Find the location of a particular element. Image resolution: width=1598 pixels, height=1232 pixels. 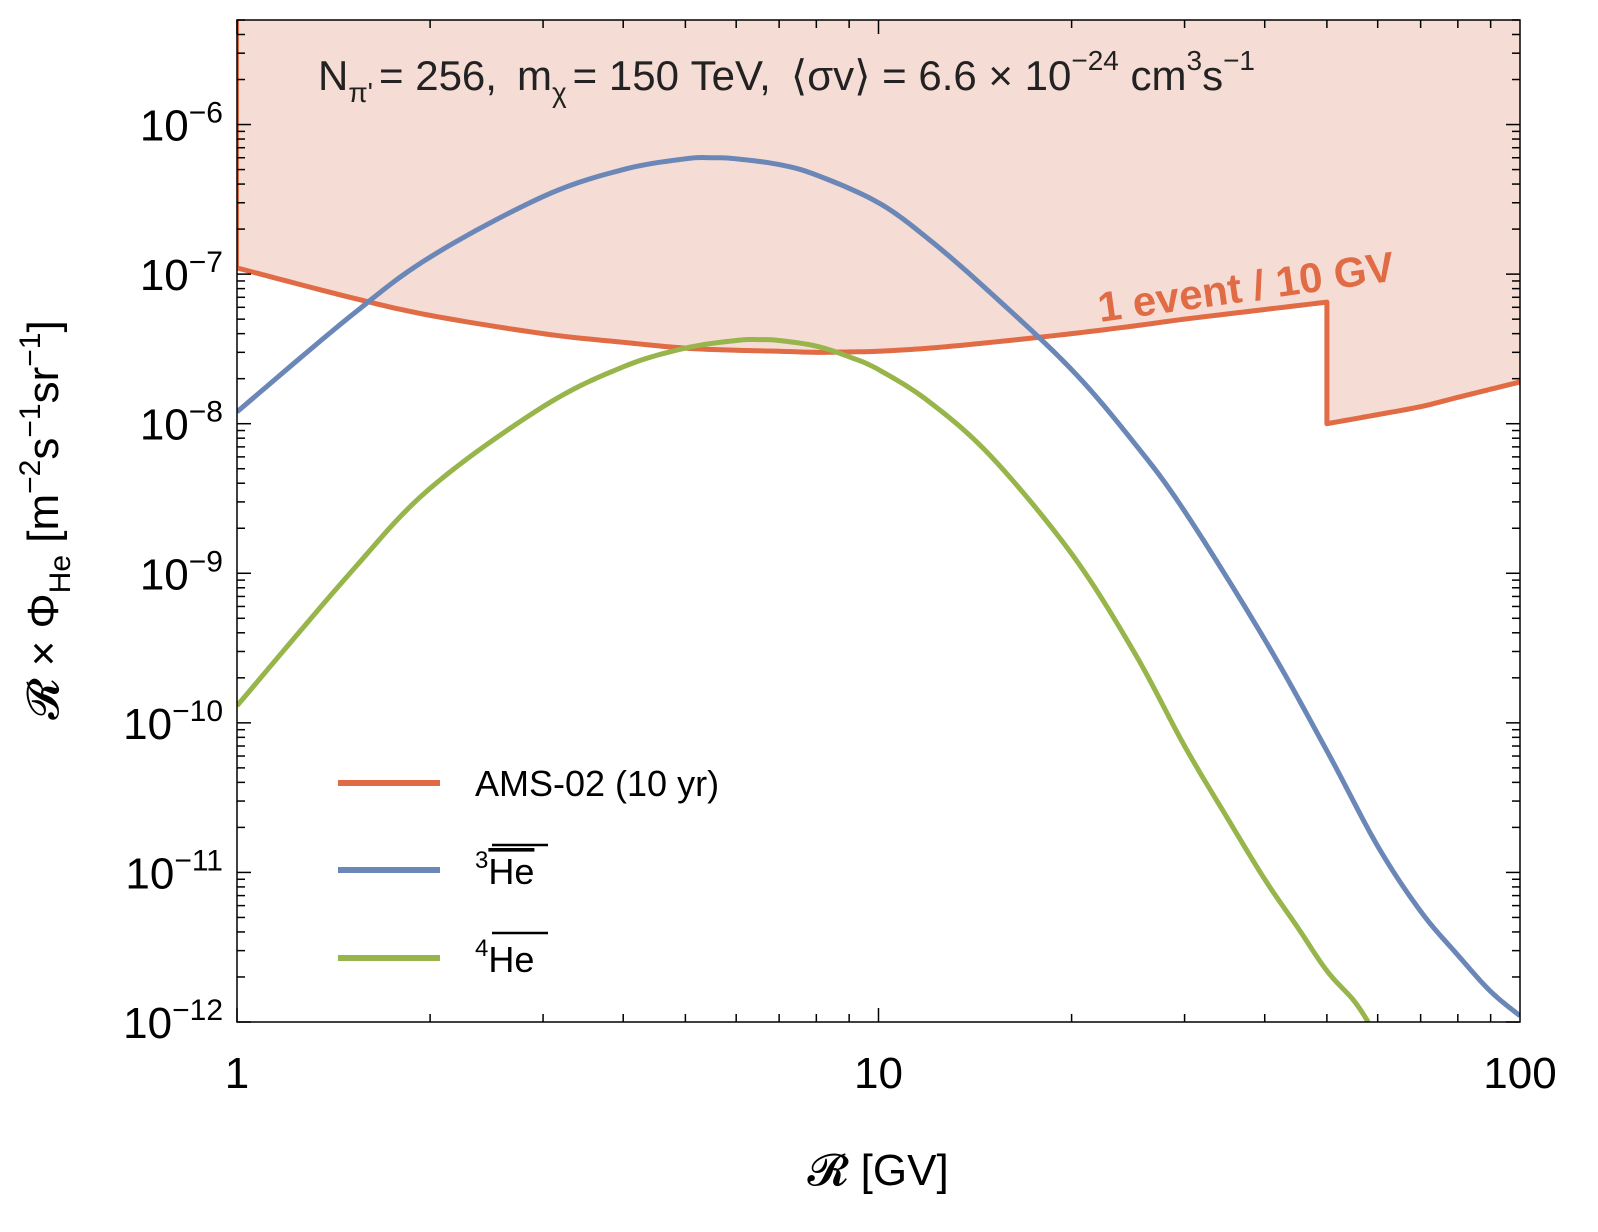

ams-02-curve is located at coordinates (878, 346).